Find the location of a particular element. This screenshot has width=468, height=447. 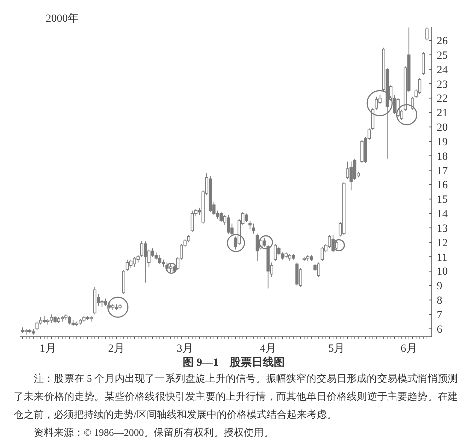

x-tick-label: 3月 is located at coordinates (185, 349).